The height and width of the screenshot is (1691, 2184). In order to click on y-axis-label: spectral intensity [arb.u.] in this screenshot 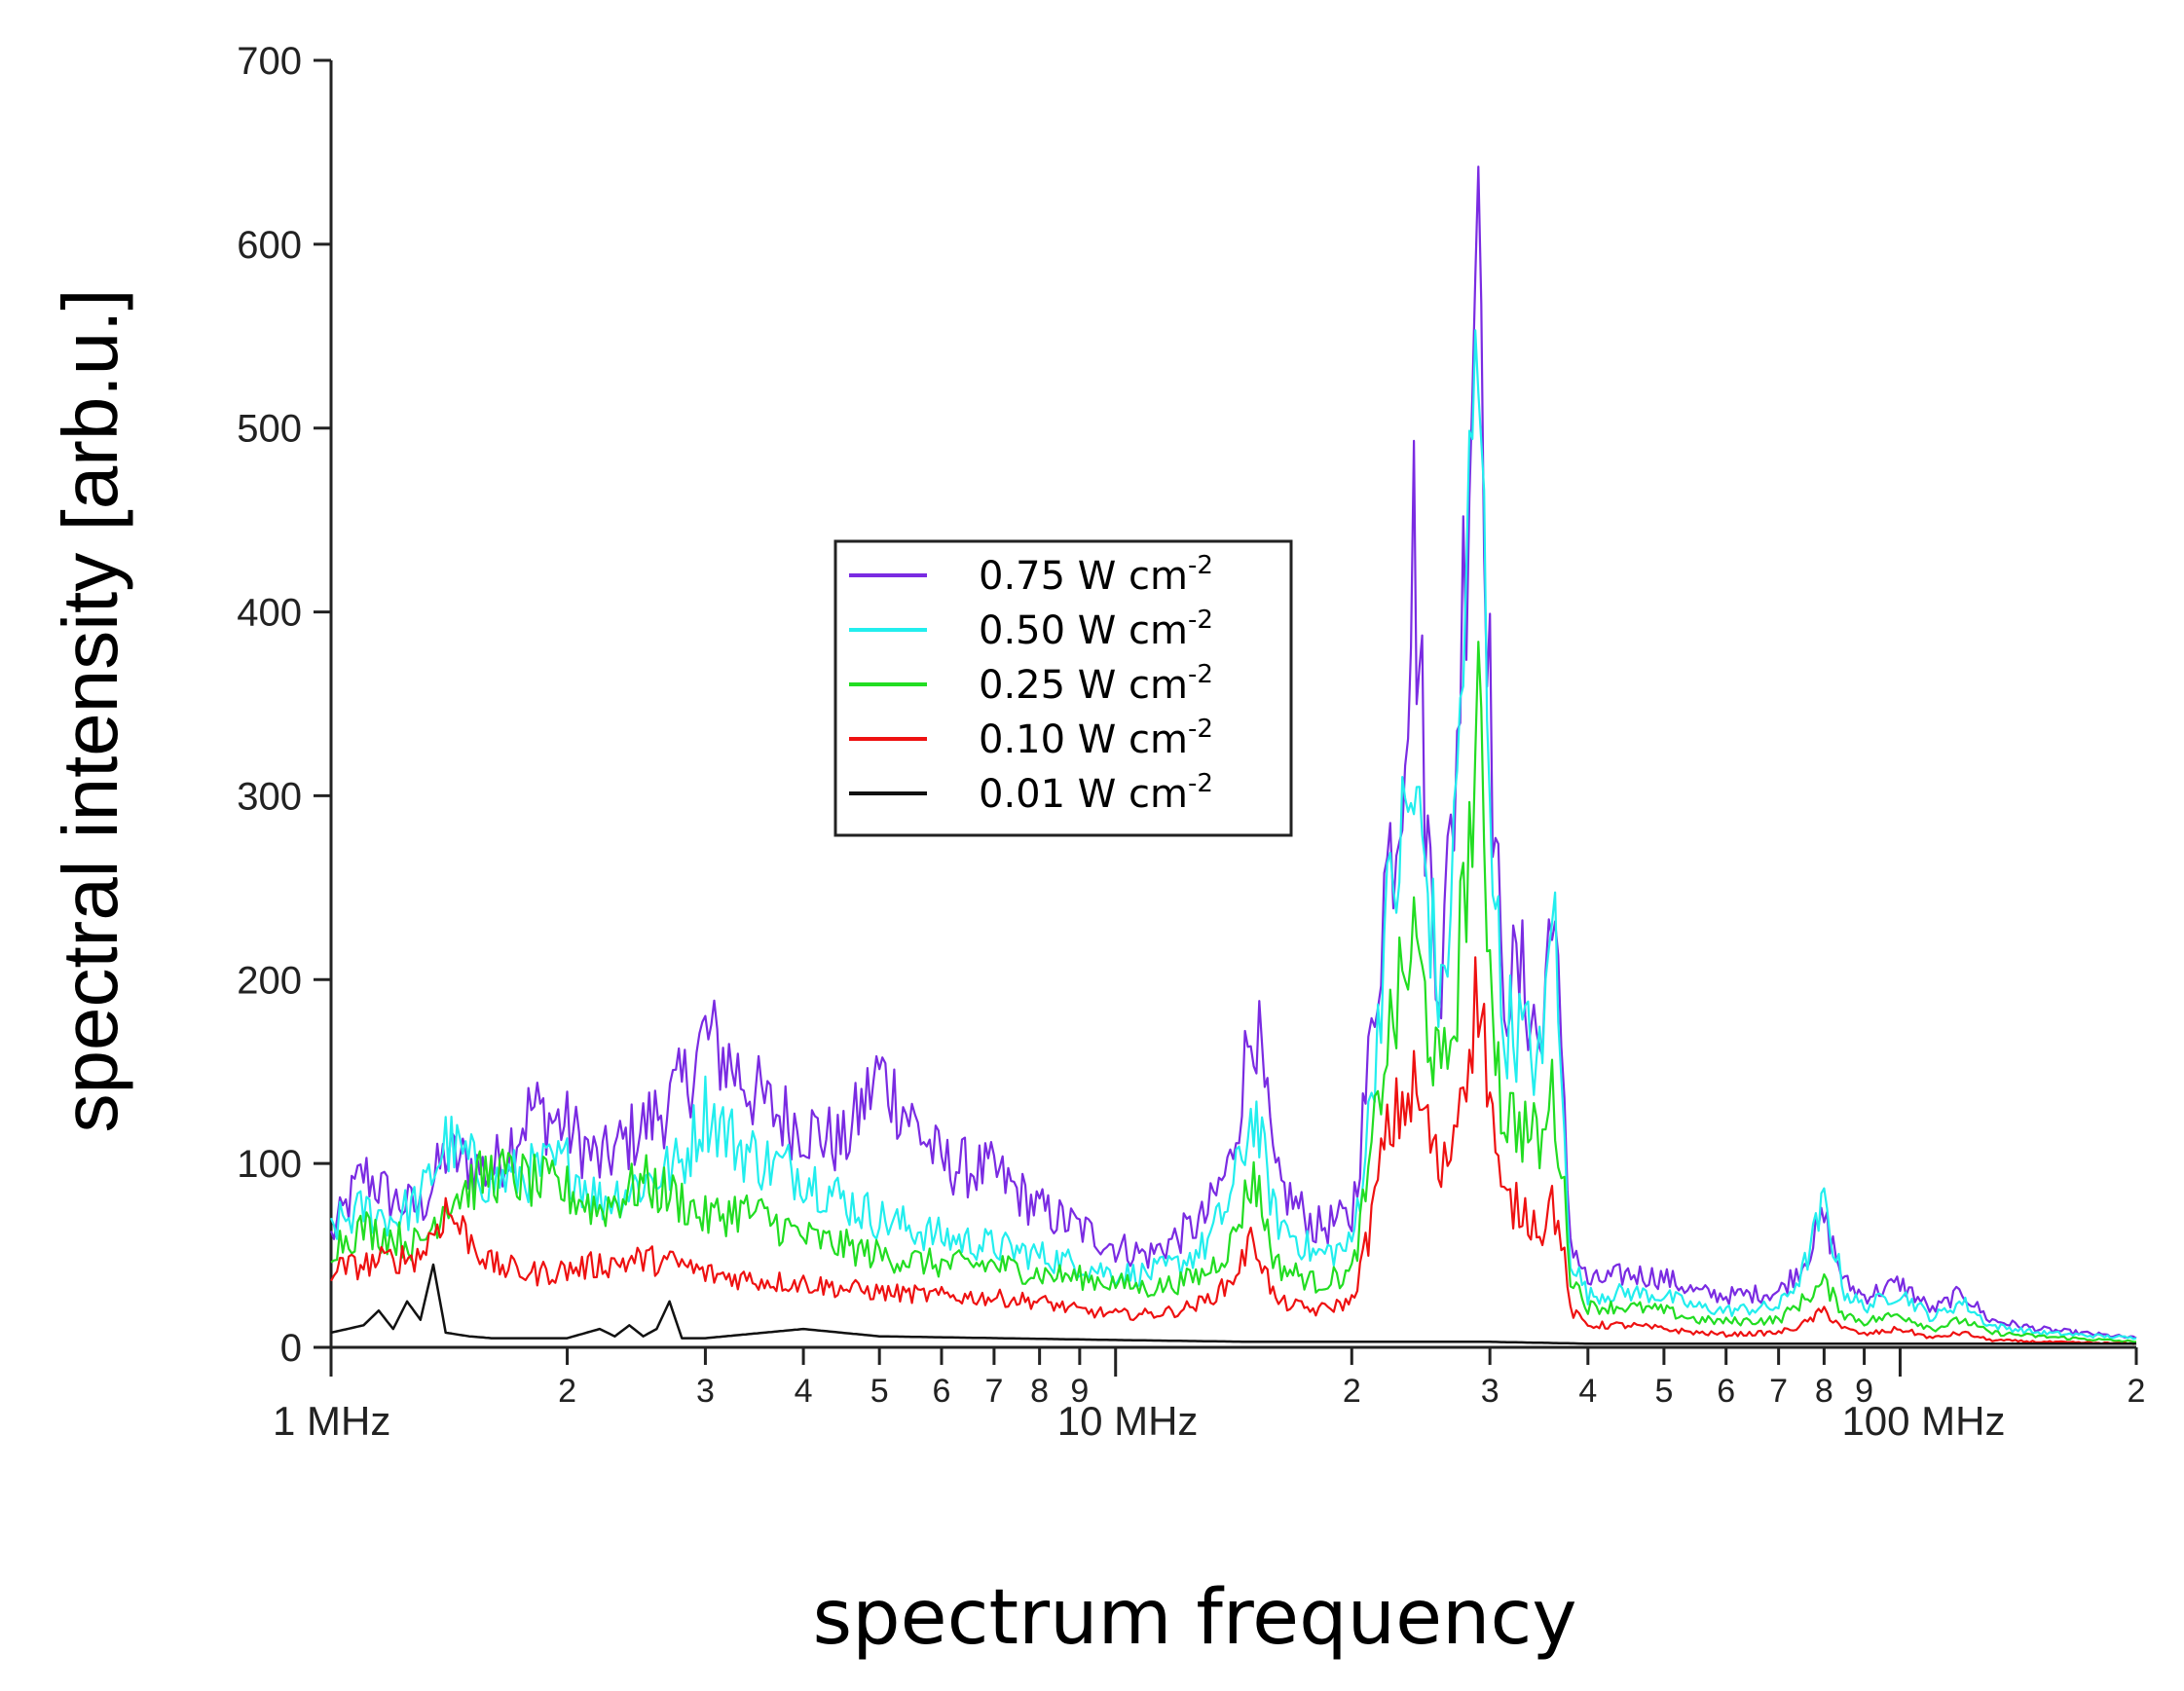, I will do `click(90, 710)`.